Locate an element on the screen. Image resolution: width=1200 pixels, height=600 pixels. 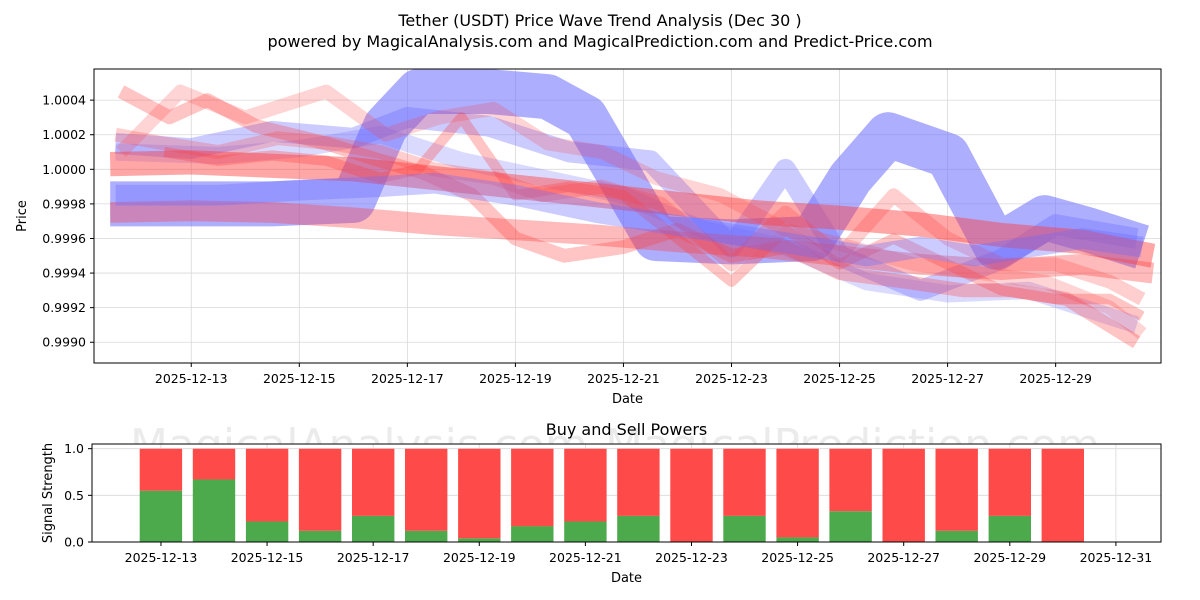
y-tick-label: 0.9994 is located at coordinates (64, 273).